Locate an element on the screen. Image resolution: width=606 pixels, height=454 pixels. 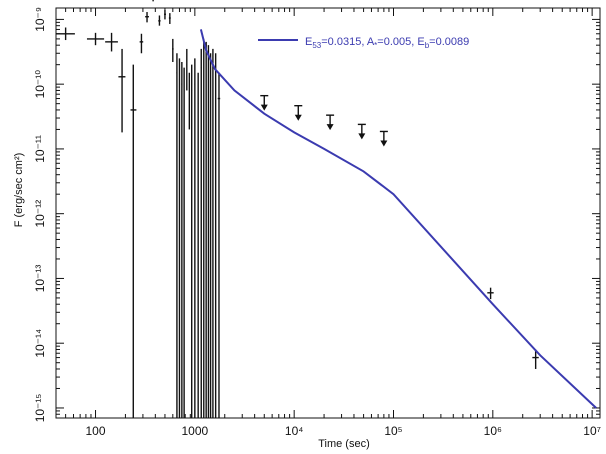
legend: E53=0.0315, A*=0.005, Eb=0.0089 is located at coordinates (363, 43).